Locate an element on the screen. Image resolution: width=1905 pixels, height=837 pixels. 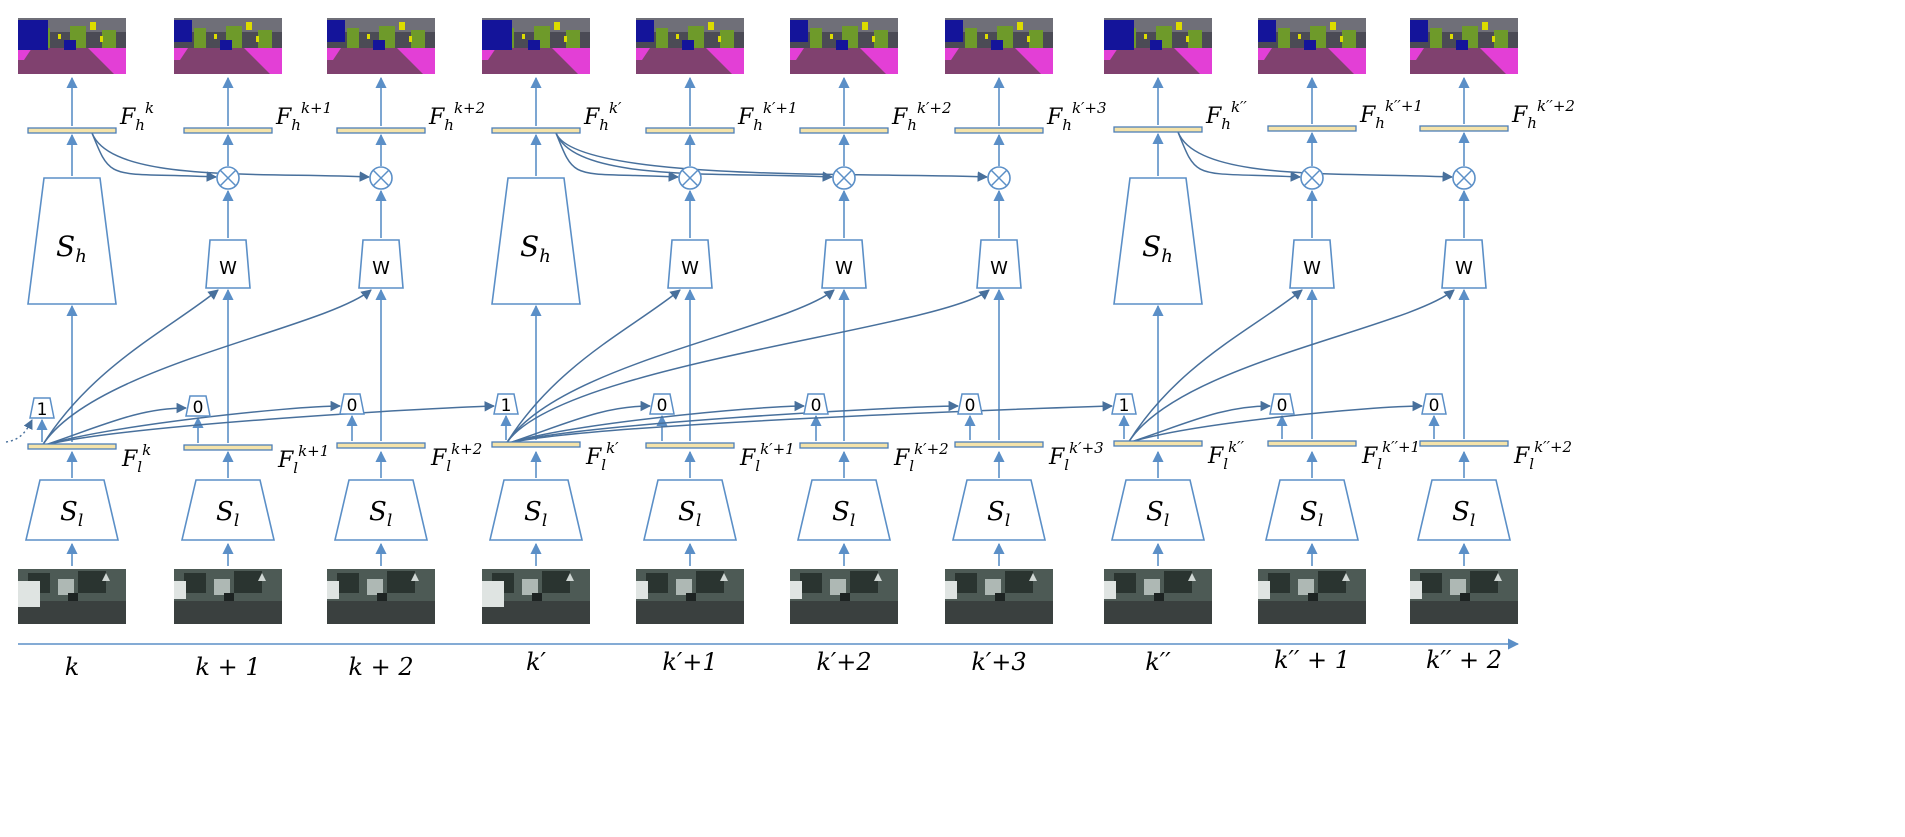
svg-text: Fhk′′+2 is located at coordinates (1543, 114).